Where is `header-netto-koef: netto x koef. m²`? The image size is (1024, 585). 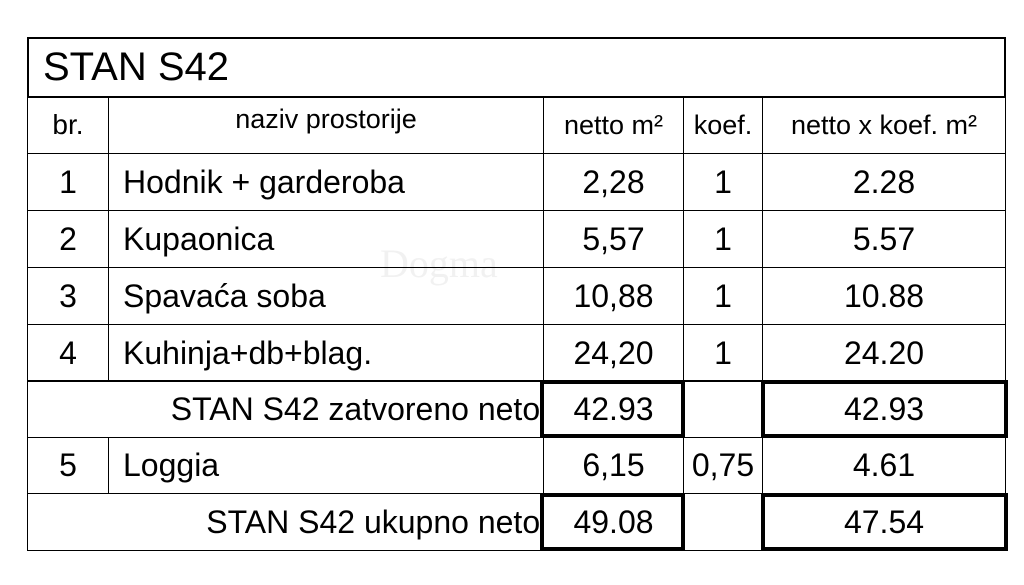 header-netto-koef: netto x koef. m² is located at coordinates (884, 125).